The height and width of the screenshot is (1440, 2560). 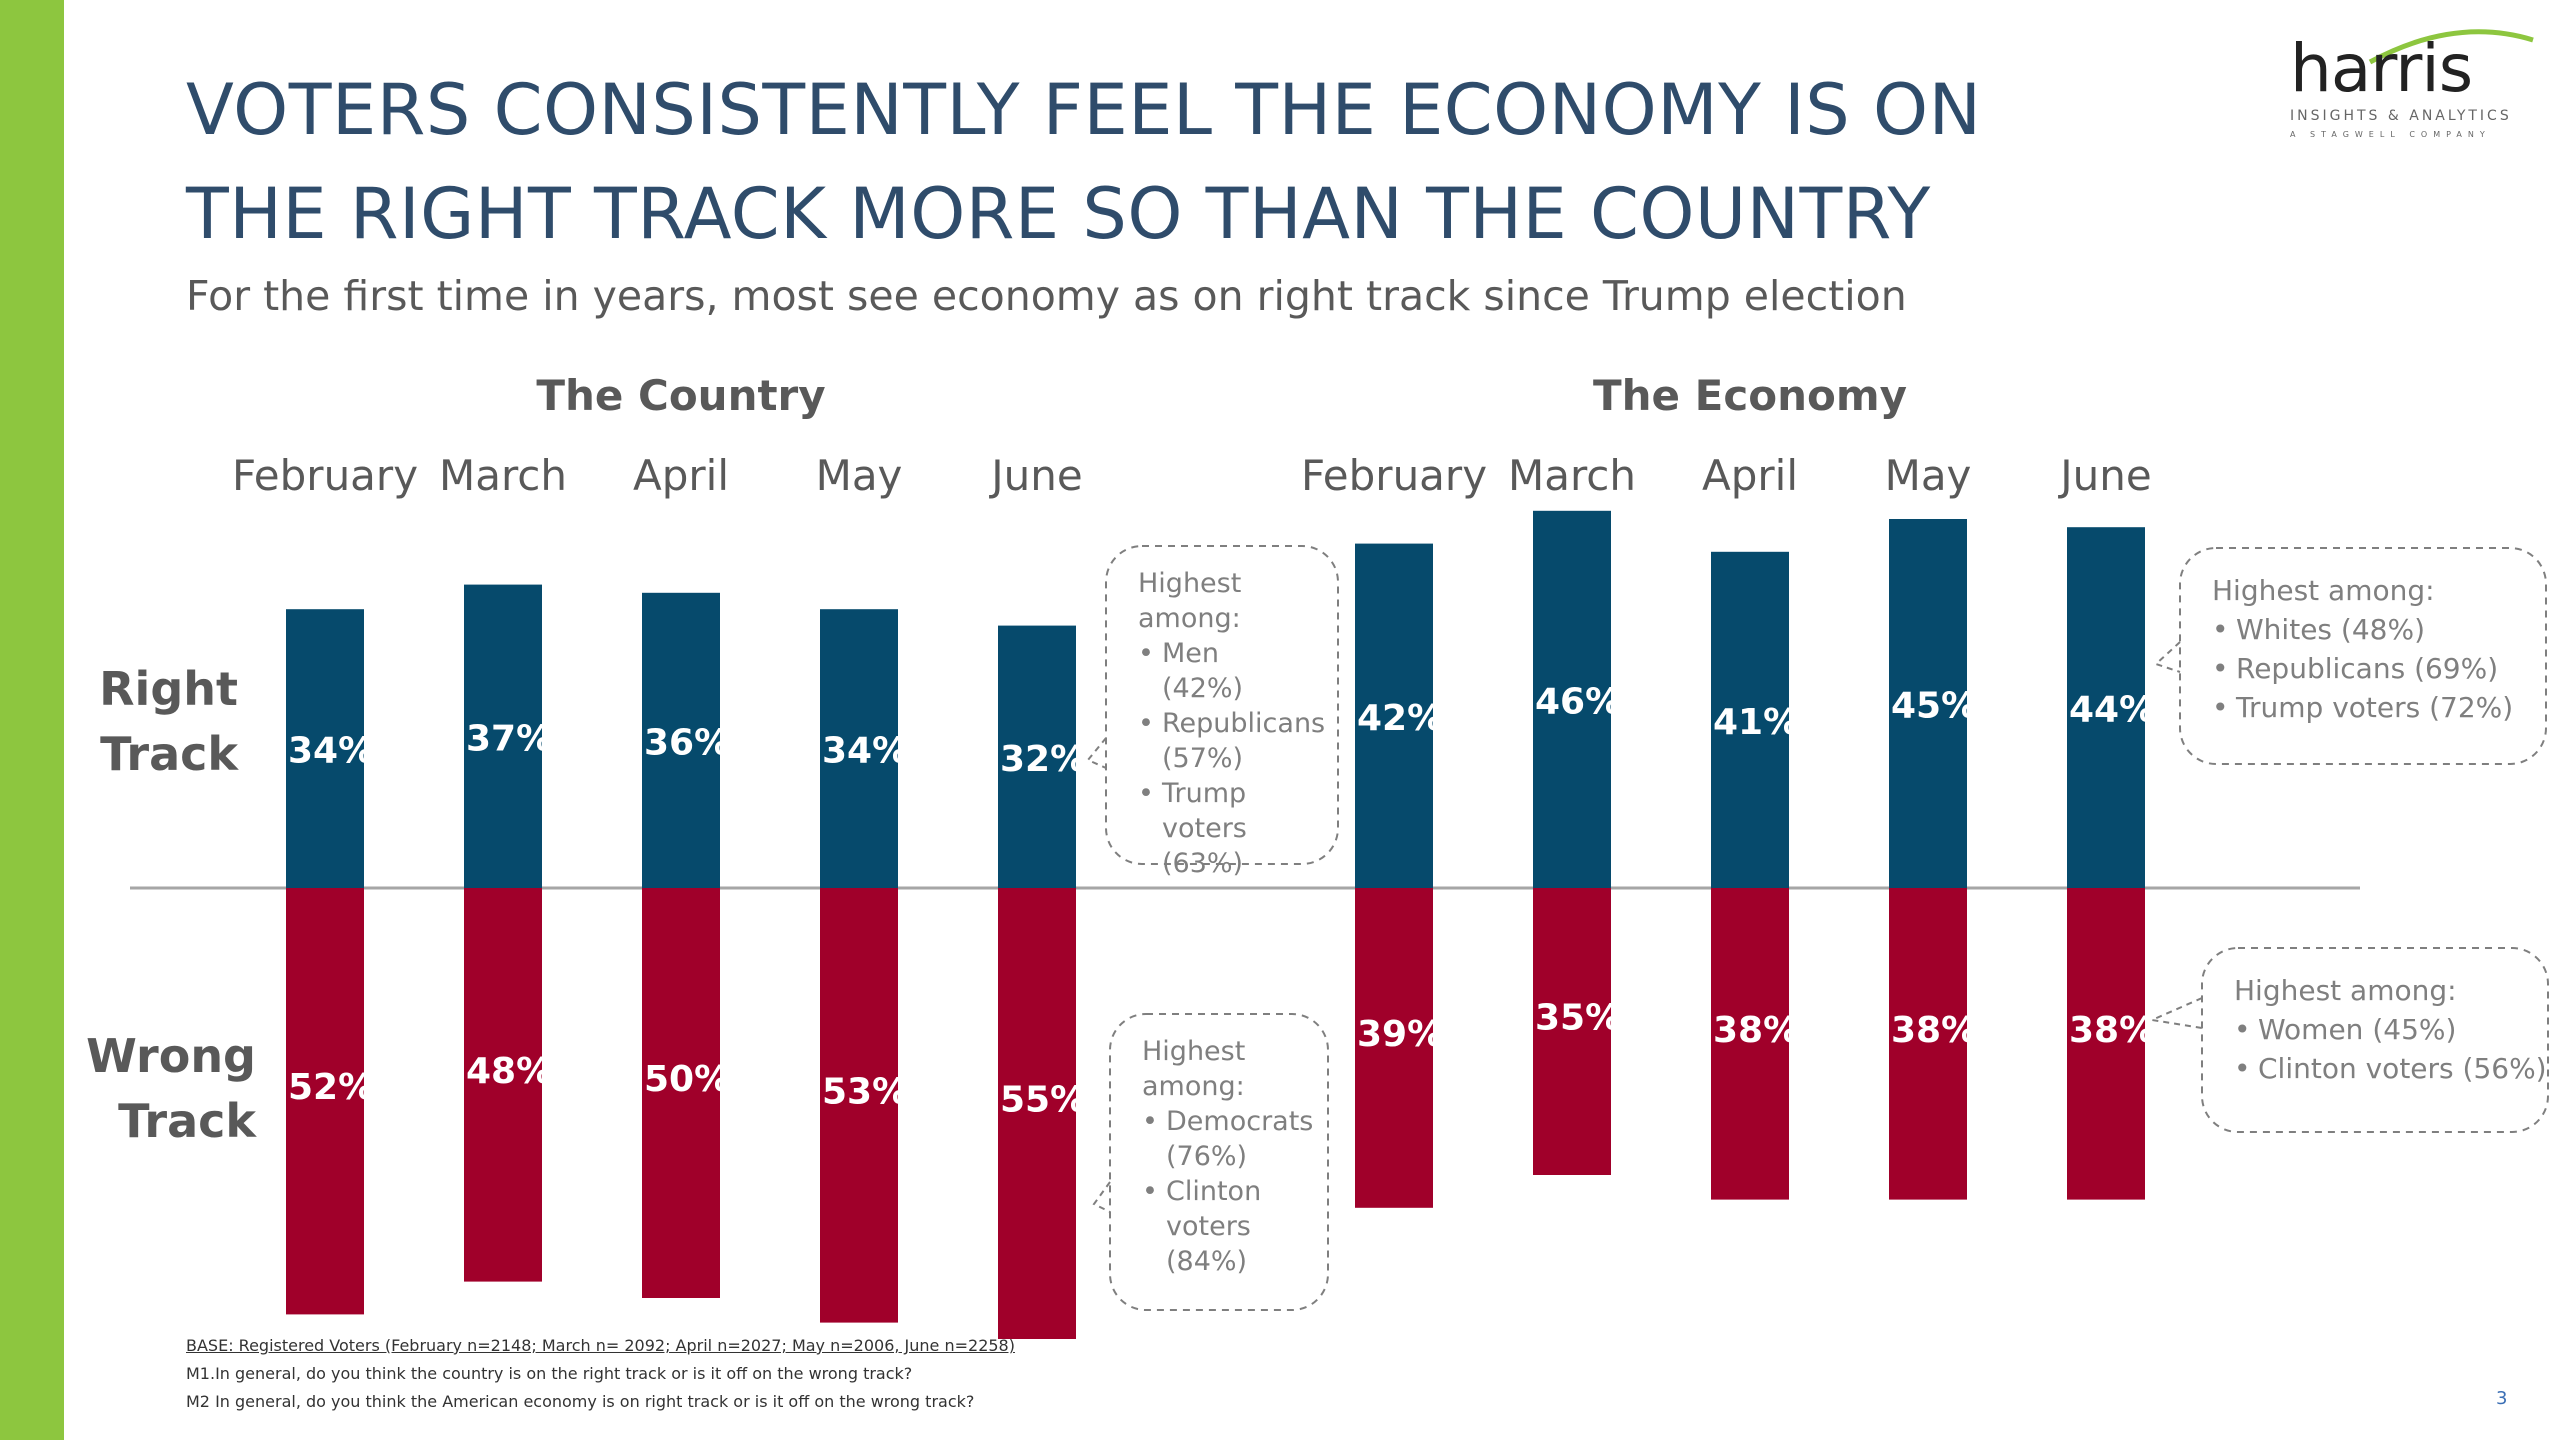 What do you see at coordinates (1750, 395) in the screenshot?
I see `group-title: The Economy` at bounding box center [1750, 395].